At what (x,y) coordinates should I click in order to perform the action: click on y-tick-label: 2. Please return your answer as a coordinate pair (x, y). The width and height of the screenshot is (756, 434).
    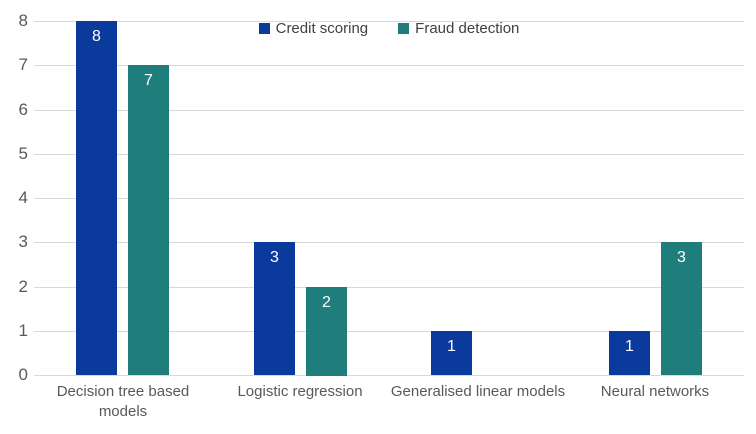
    Looking at the image, I should click on (23, 286).